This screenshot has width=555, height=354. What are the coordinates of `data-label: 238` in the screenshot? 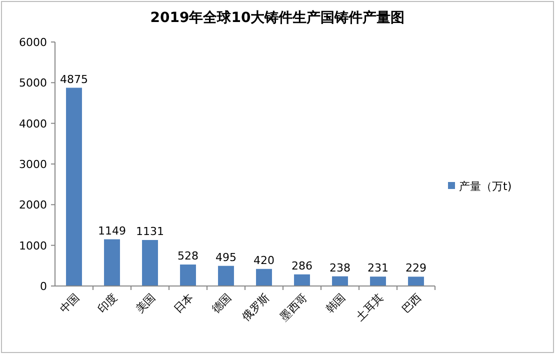 It's located at (340, 267).